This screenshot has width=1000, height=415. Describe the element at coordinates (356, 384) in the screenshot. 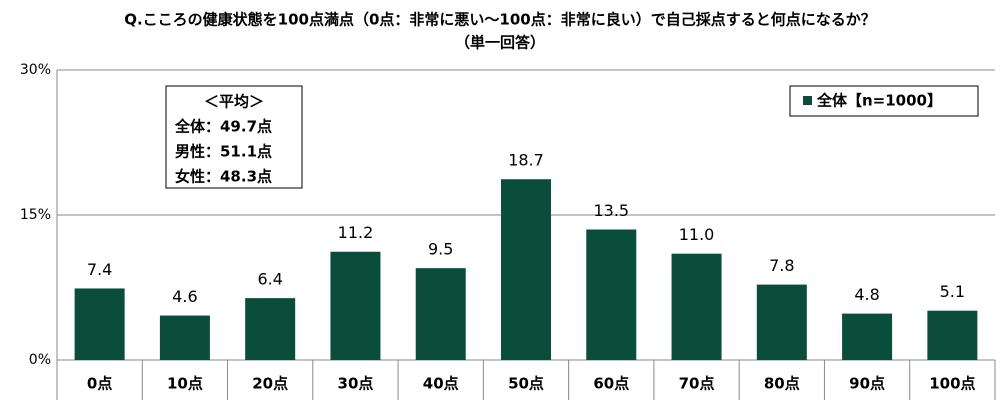

I see `x-tick-label: 30点` at that location.